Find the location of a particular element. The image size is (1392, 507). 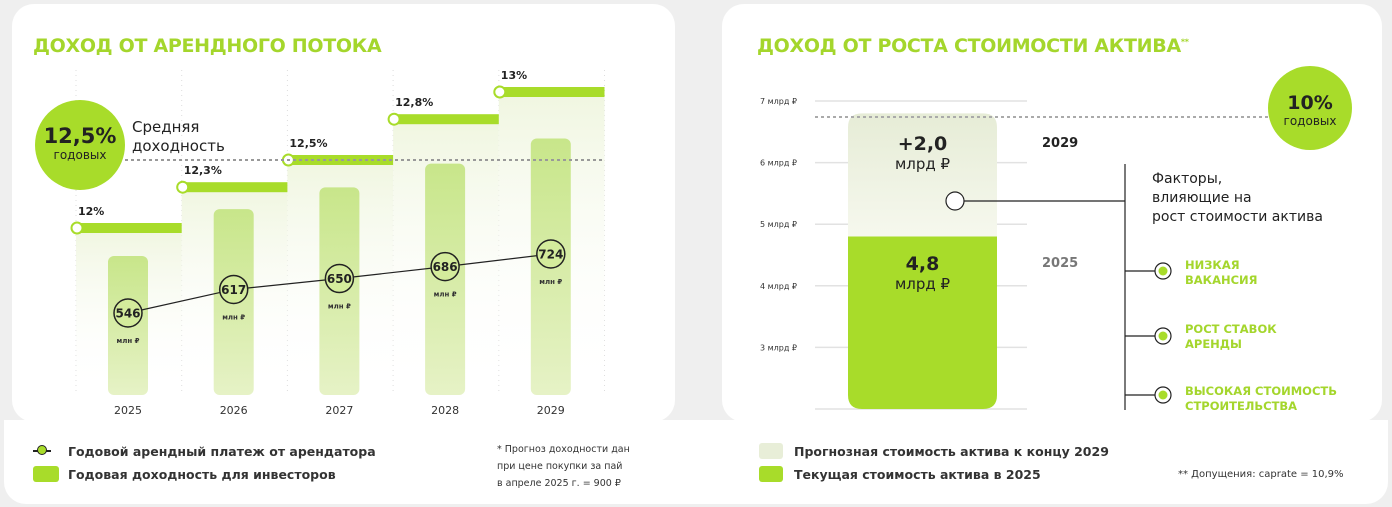

year-tick: 2026 is located at coordinates (234, 410).